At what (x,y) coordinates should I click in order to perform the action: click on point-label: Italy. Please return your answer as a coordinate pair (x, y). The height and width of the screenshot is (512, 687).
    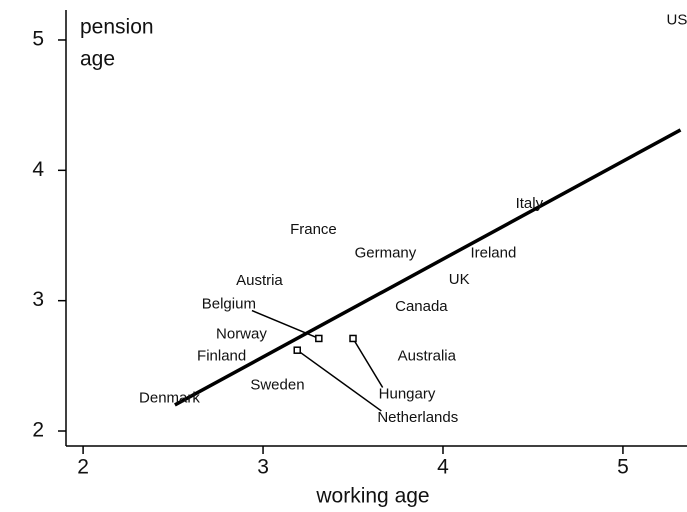
    Looking at the image, I should click on (530, 203).